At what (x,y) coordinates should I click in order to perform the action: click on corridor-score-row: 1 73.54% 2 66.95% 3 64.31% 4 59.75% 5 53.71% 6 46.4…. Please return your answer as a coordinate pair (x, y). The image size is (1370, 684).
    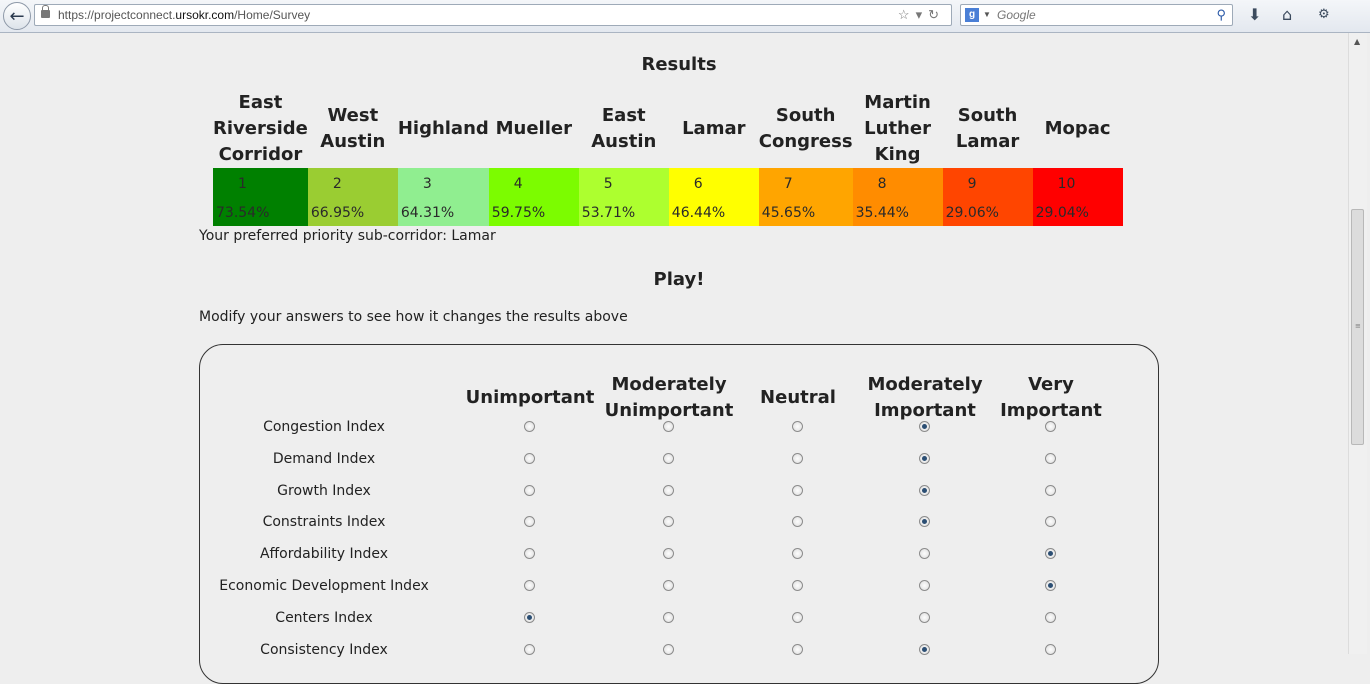
    Looking at the image, I should click on (668, 197).